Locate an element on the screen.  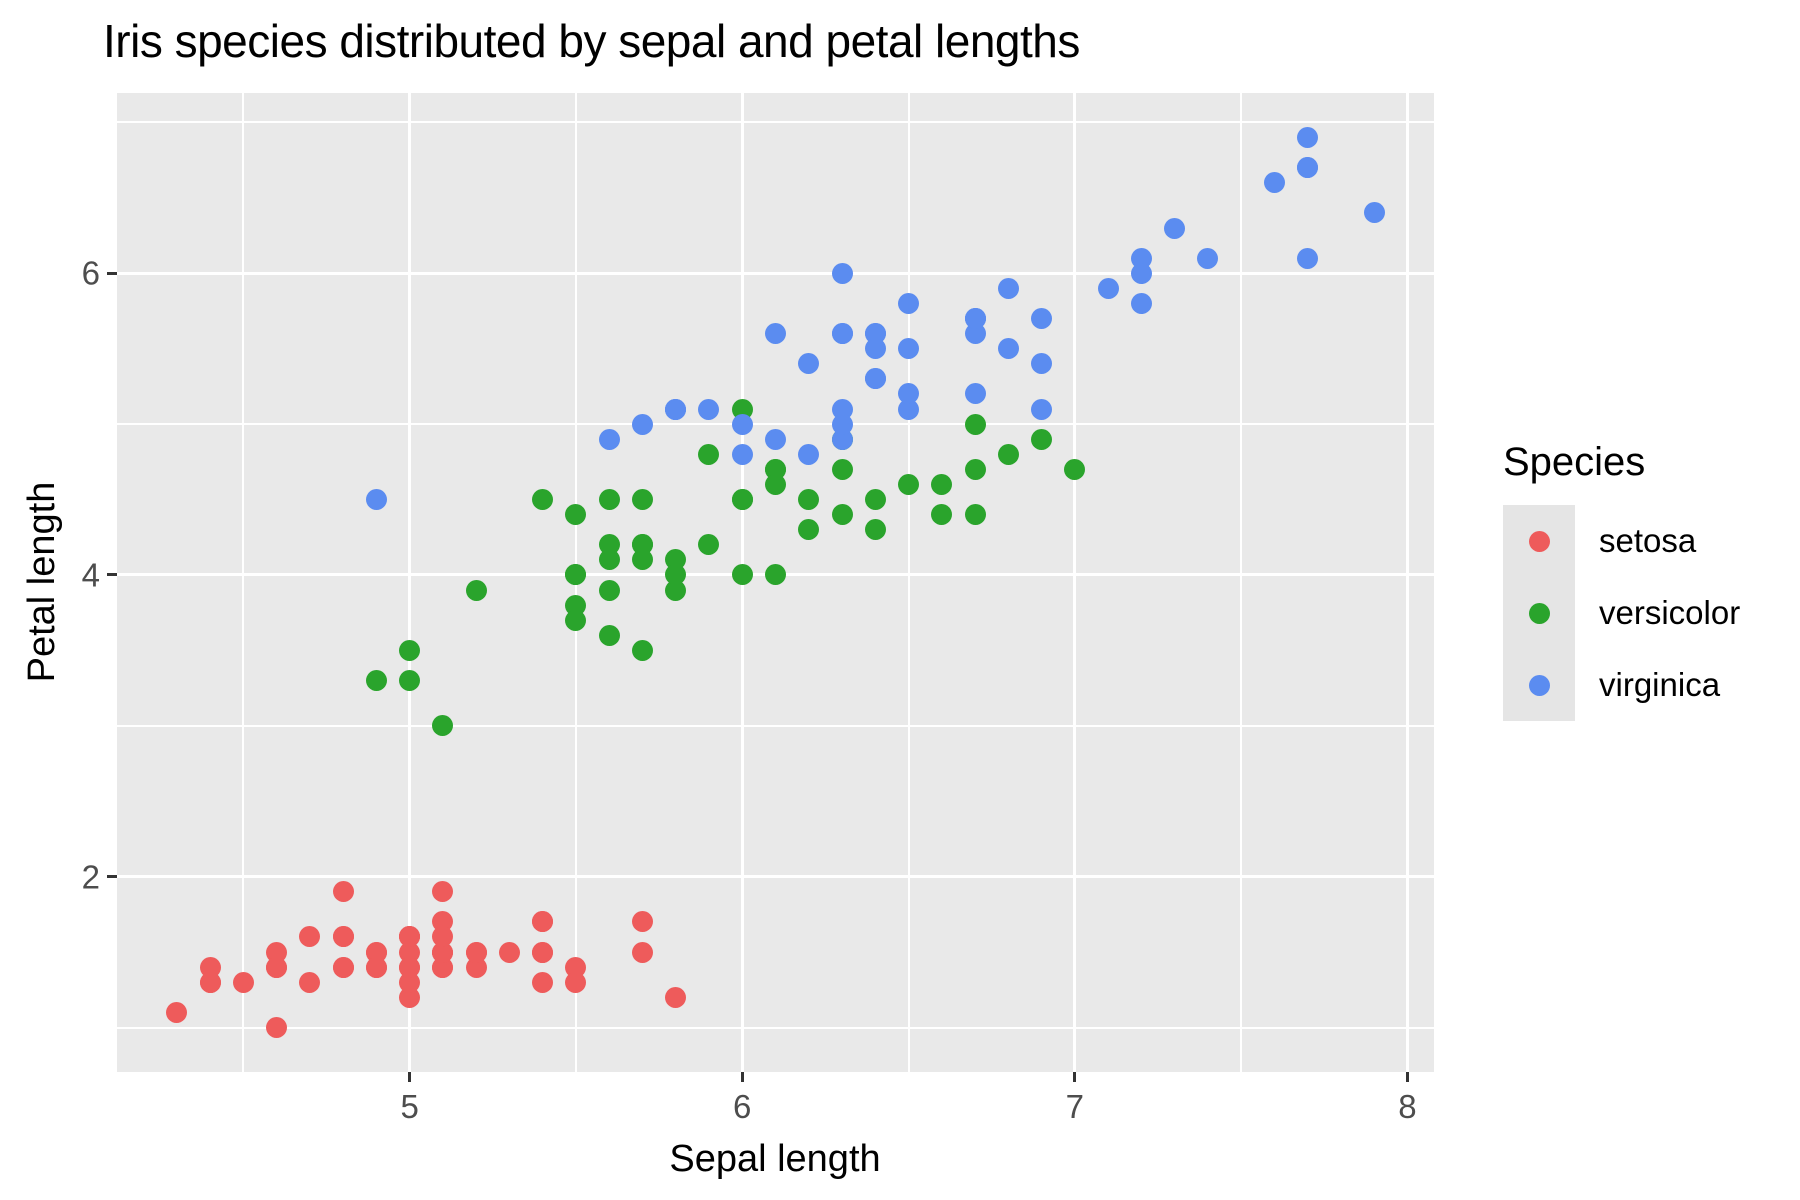
y-axis-tick-label: 4 is located at coordinates (90, 575).